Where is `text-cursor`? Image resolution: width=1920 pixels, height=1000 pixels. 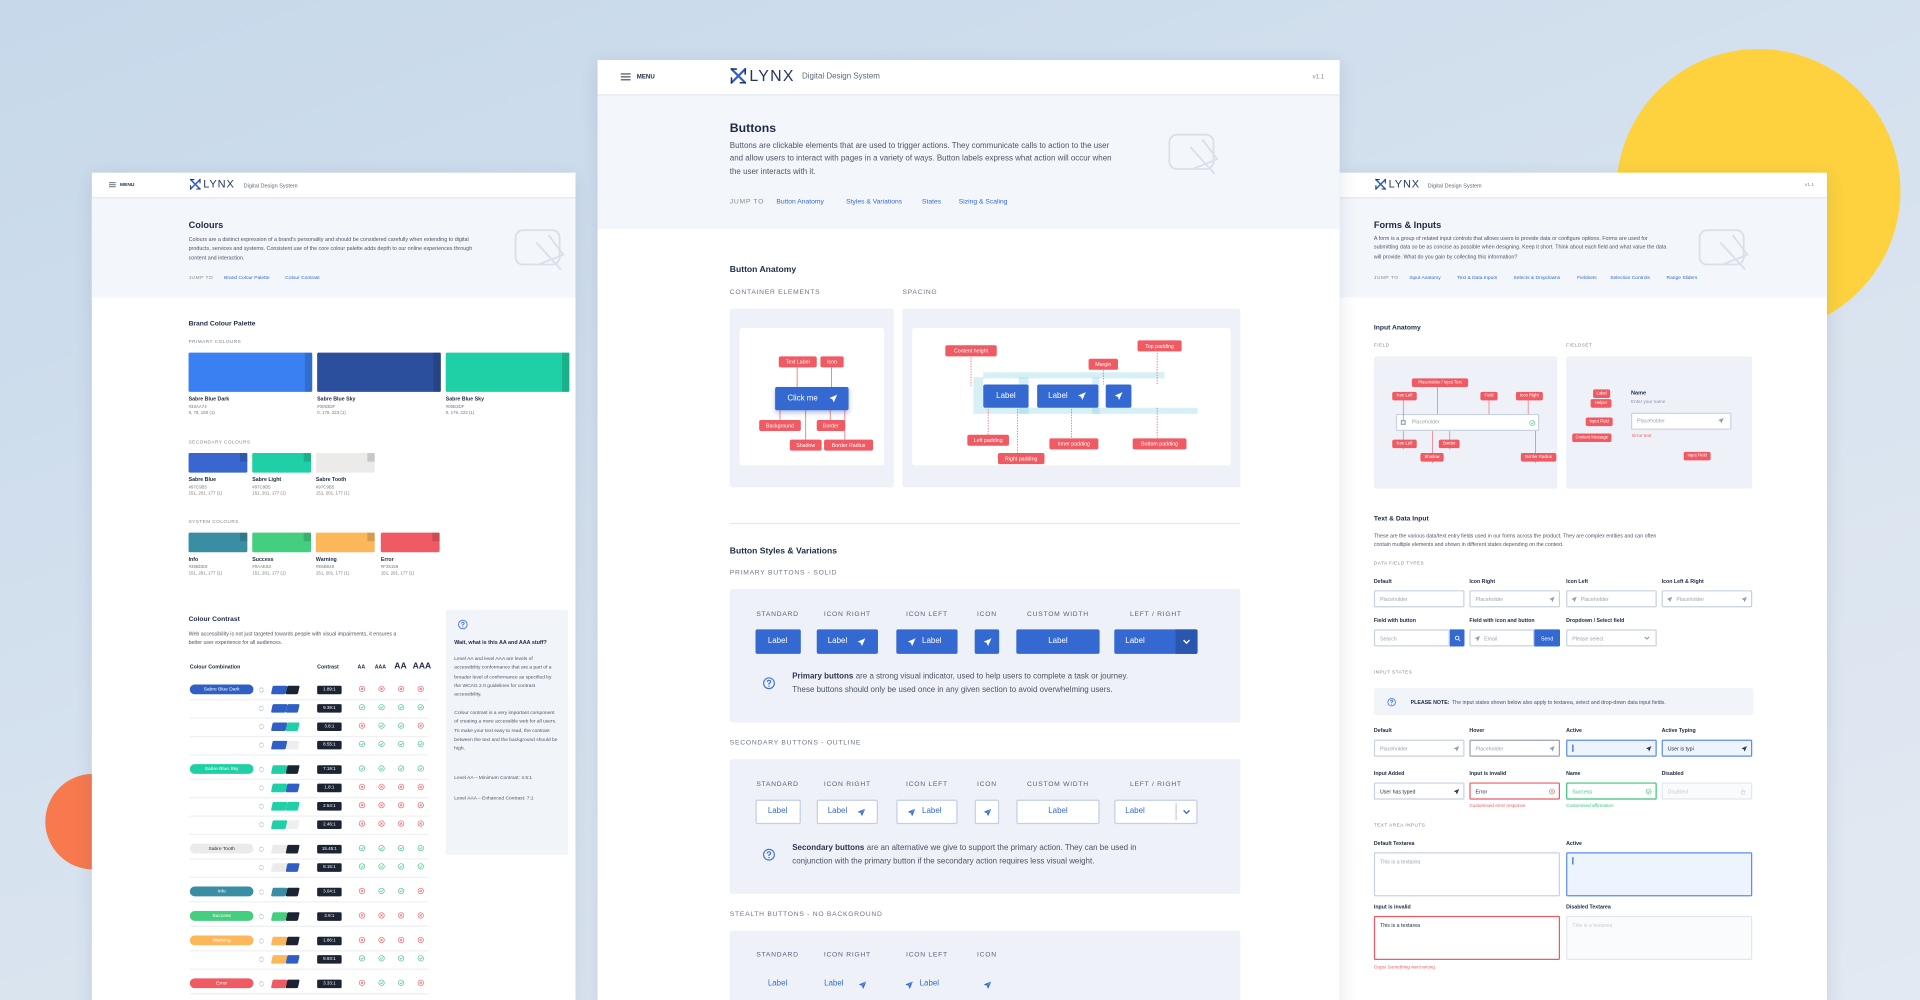 text-cursor is located at coordinates (1572, 748).